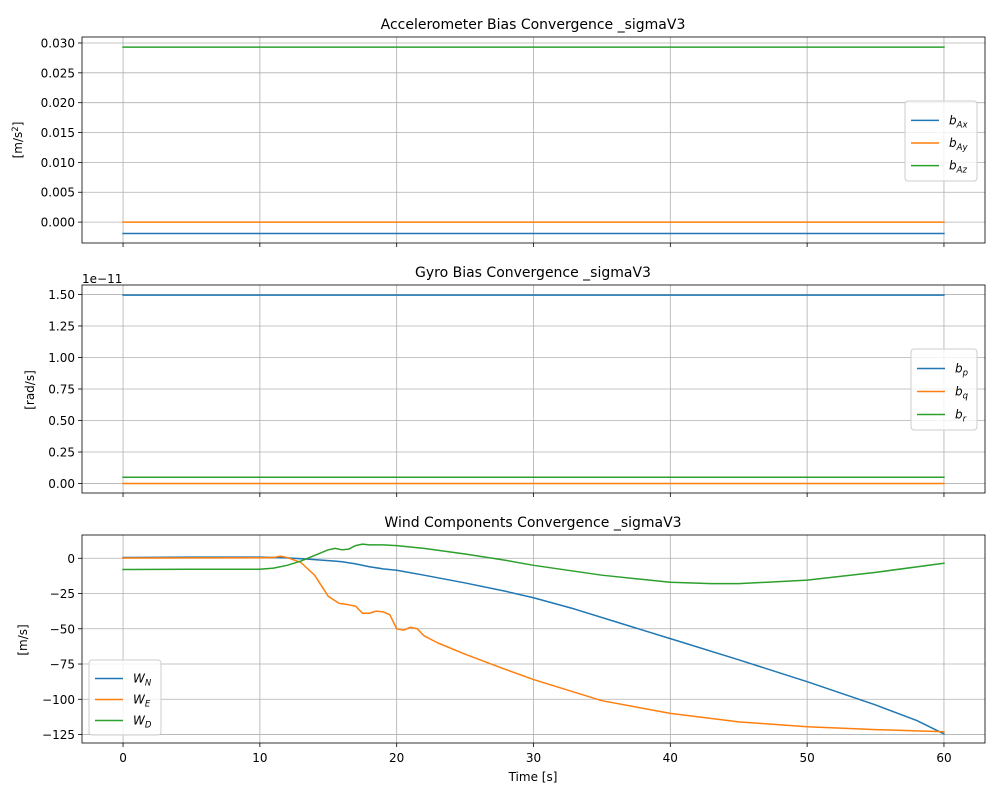 Image resolution: width=1000 pixels, height=800 pixels. I want to click on y-tick-label: 0.75, so click(61, 390).